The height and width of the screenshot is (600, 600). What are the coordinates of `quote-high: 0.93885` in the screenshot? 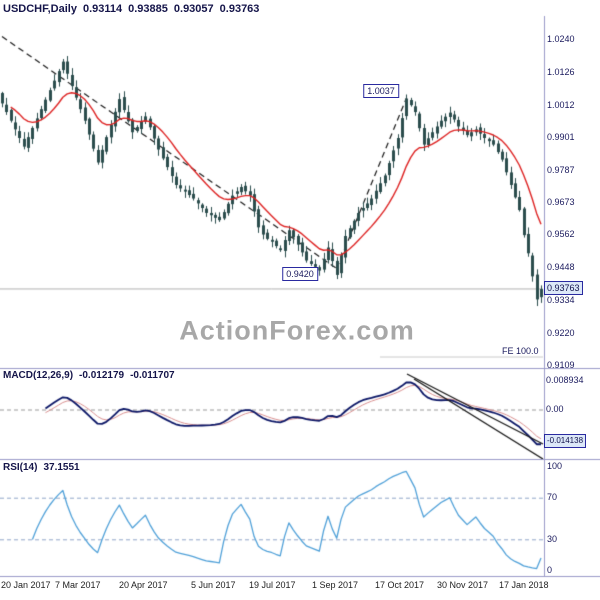 It's located at (148, 9).